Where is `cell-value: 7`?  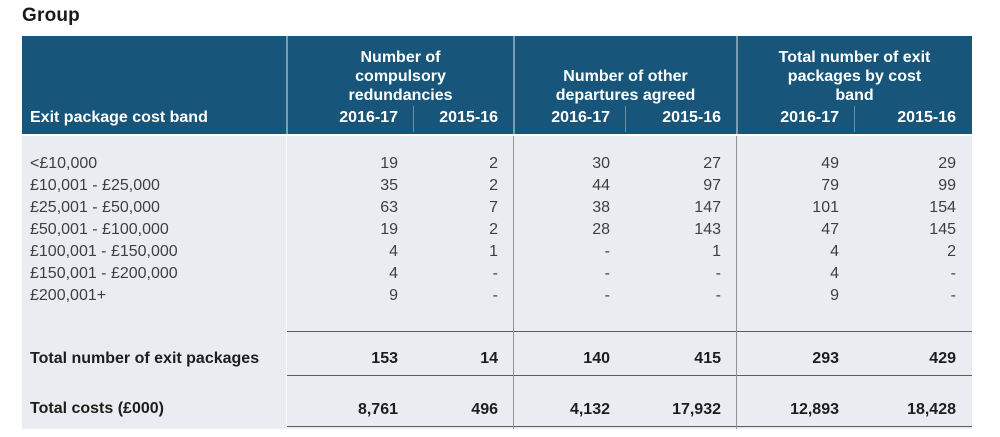
cell-value: 7 is located at coordinates (493, 207).